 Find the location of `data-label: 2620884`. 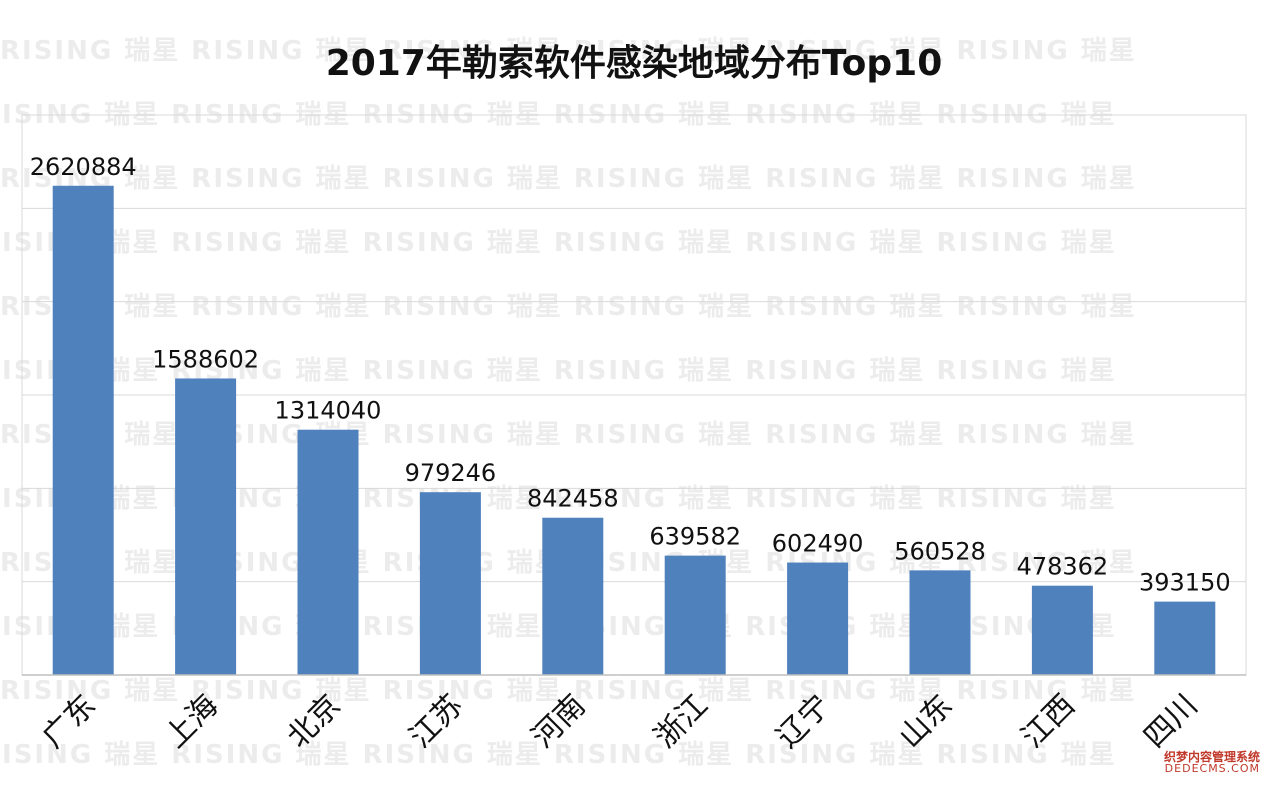

data-label: 2620884 is located at coordinates (83, 167).